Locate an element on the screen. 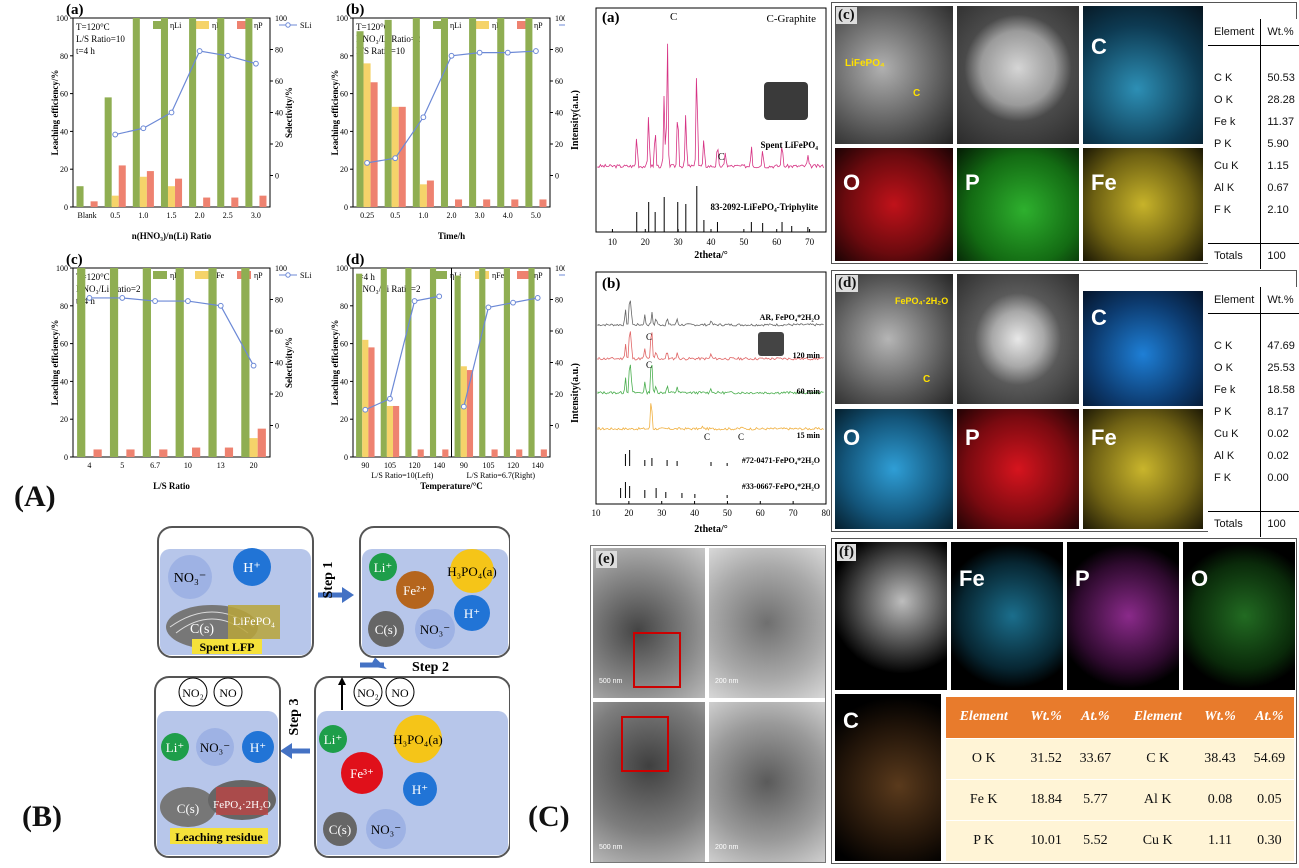 This screenshot has height=868, width=1299. x-tick-label: 30 is located at coordinates (662, 513).